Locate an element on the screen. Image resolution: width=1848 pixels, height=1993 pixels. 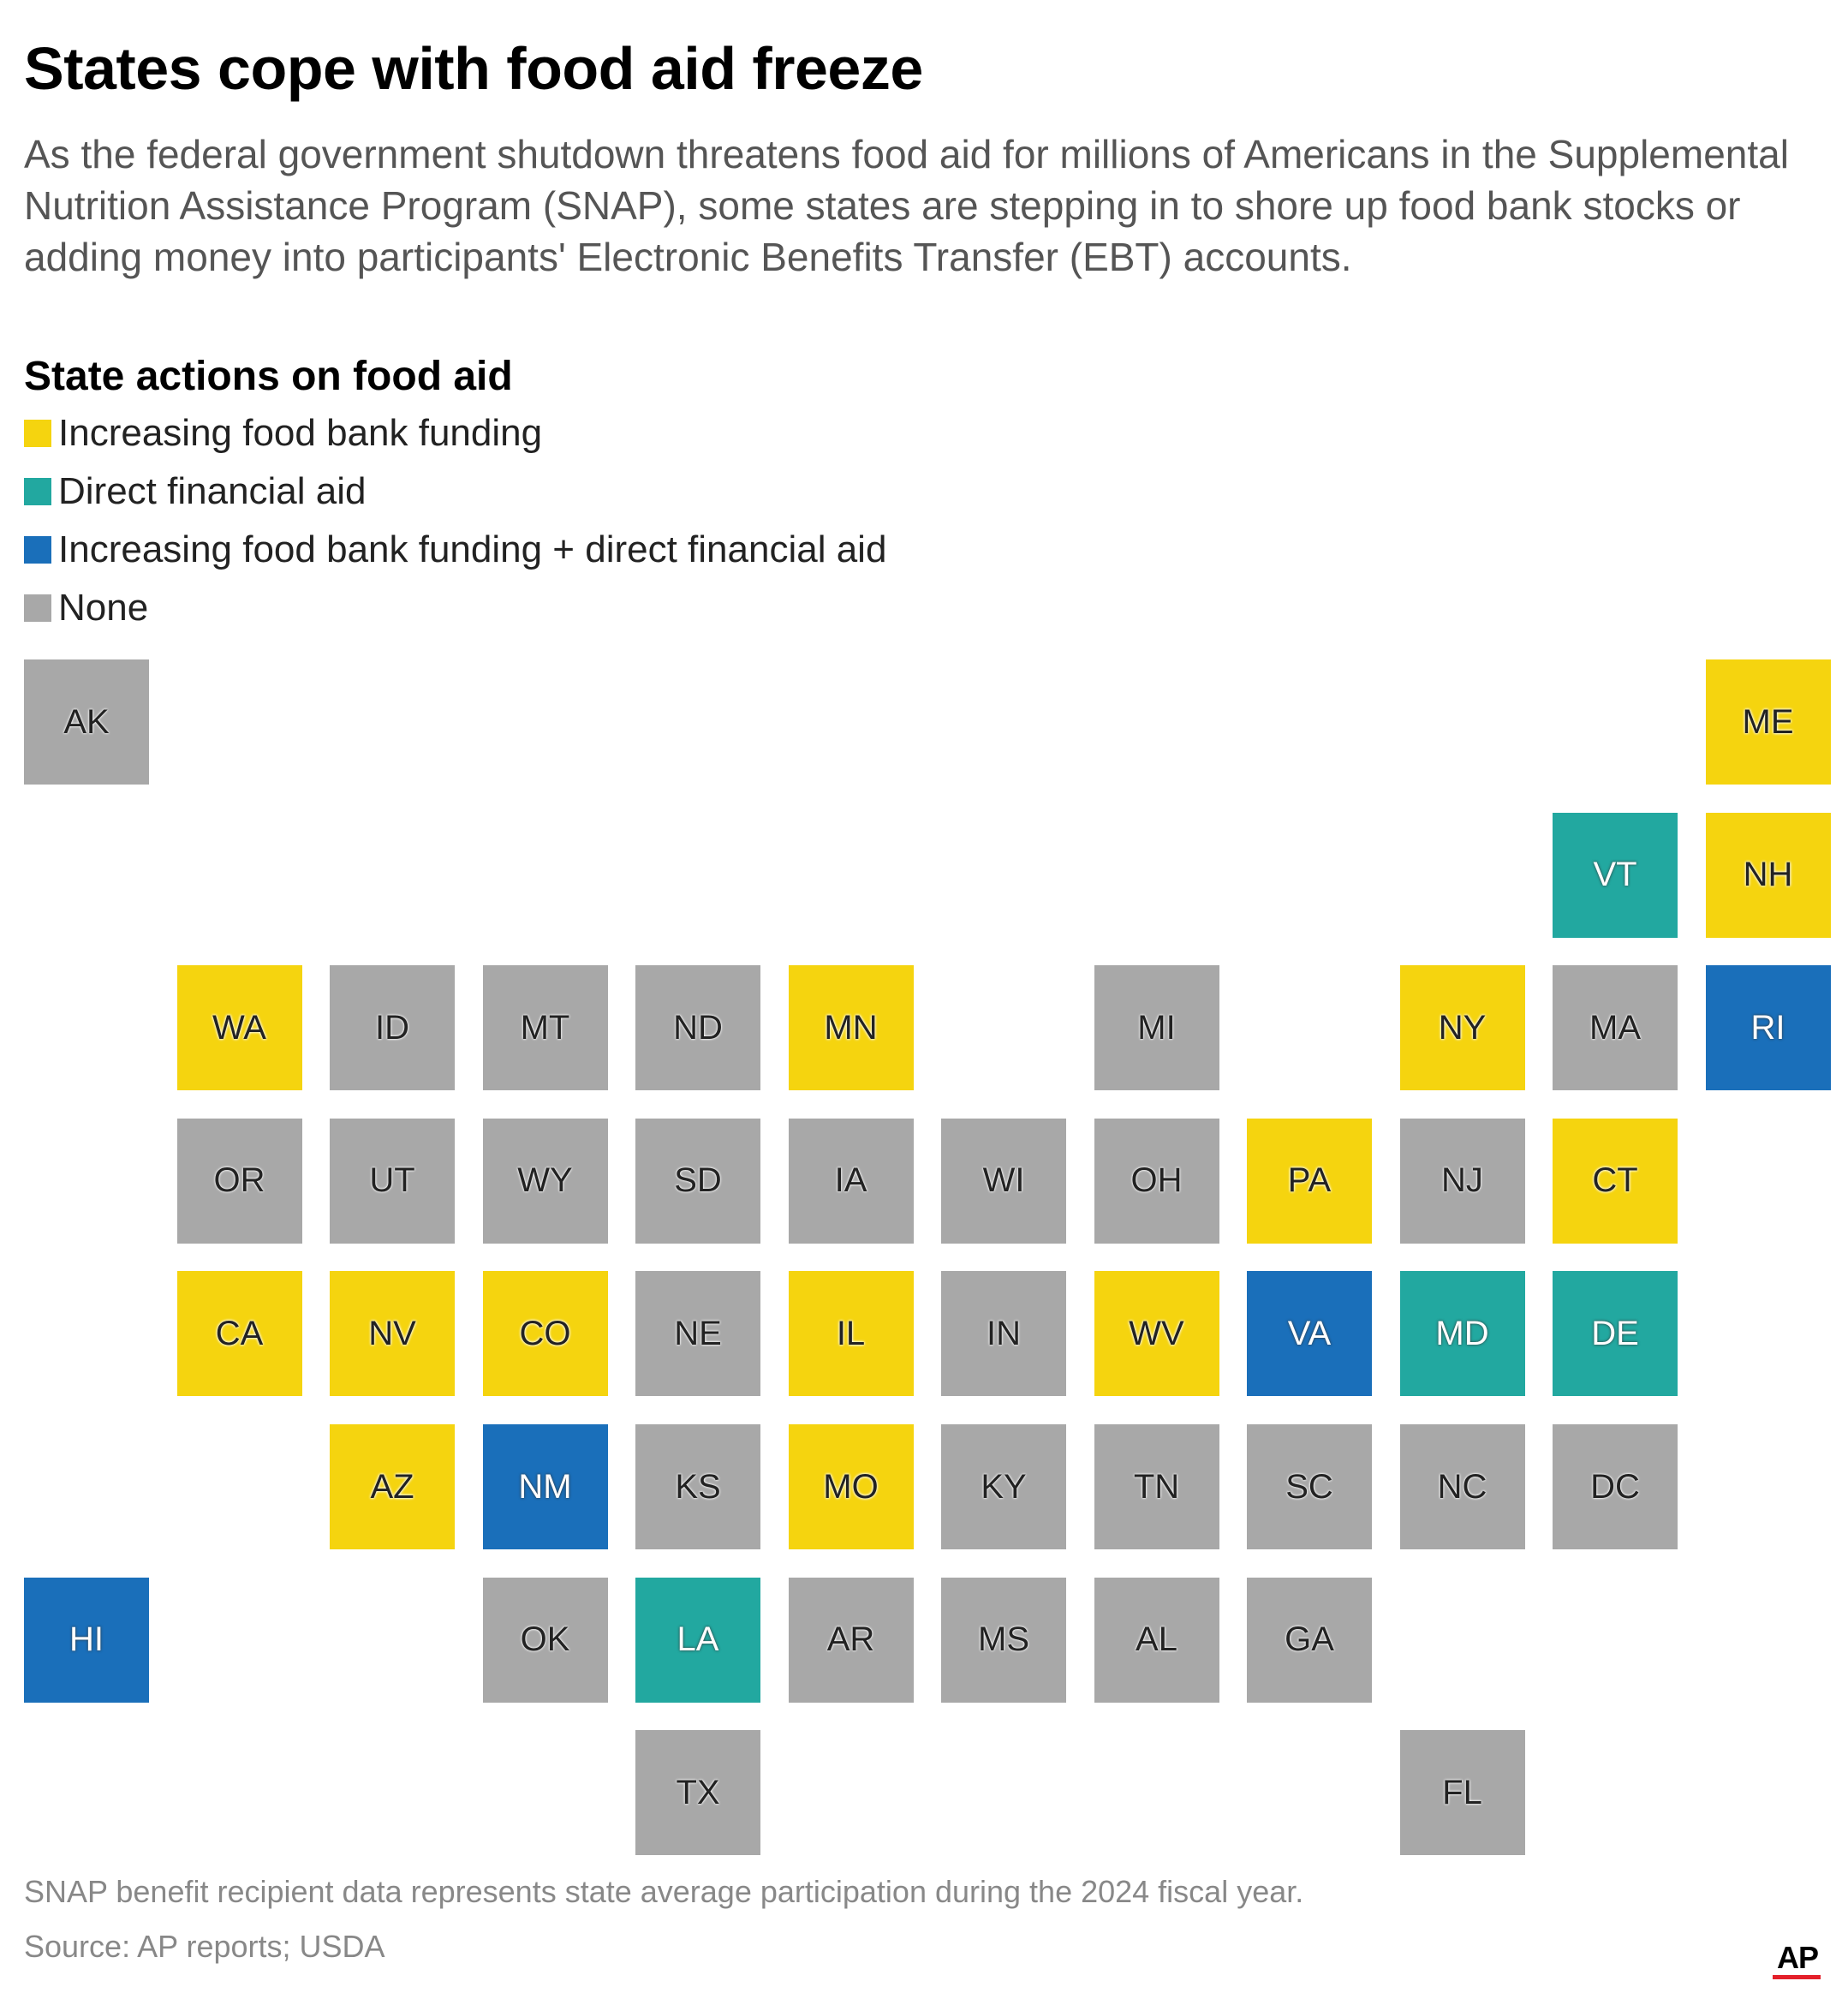
state-label: NY is located at coordinates (1462, 1027).